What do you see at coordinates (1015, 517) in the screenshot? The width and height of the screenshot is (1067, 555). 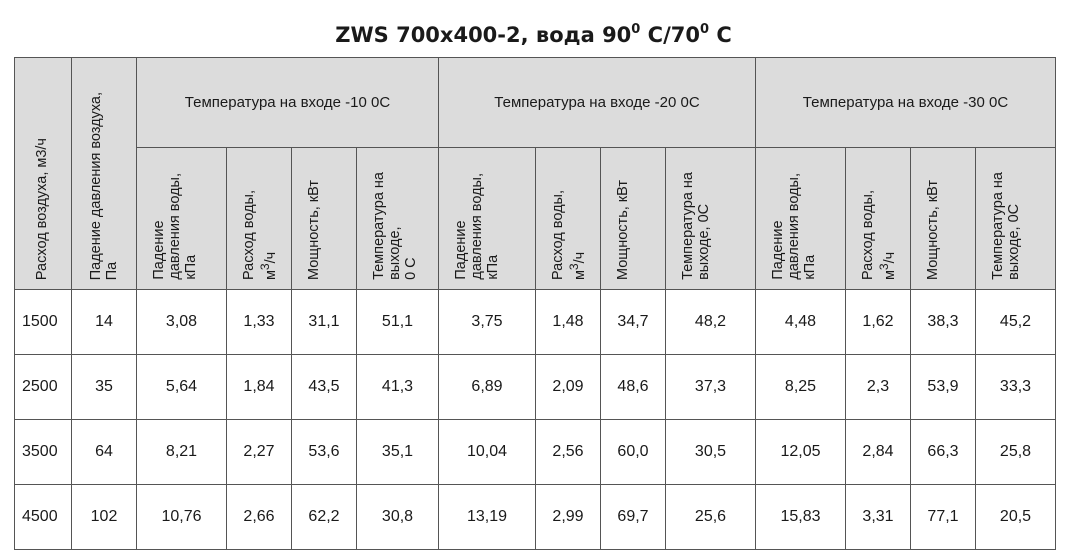 I see `table-cell: 20,5` at bounding box center [1015, 517].